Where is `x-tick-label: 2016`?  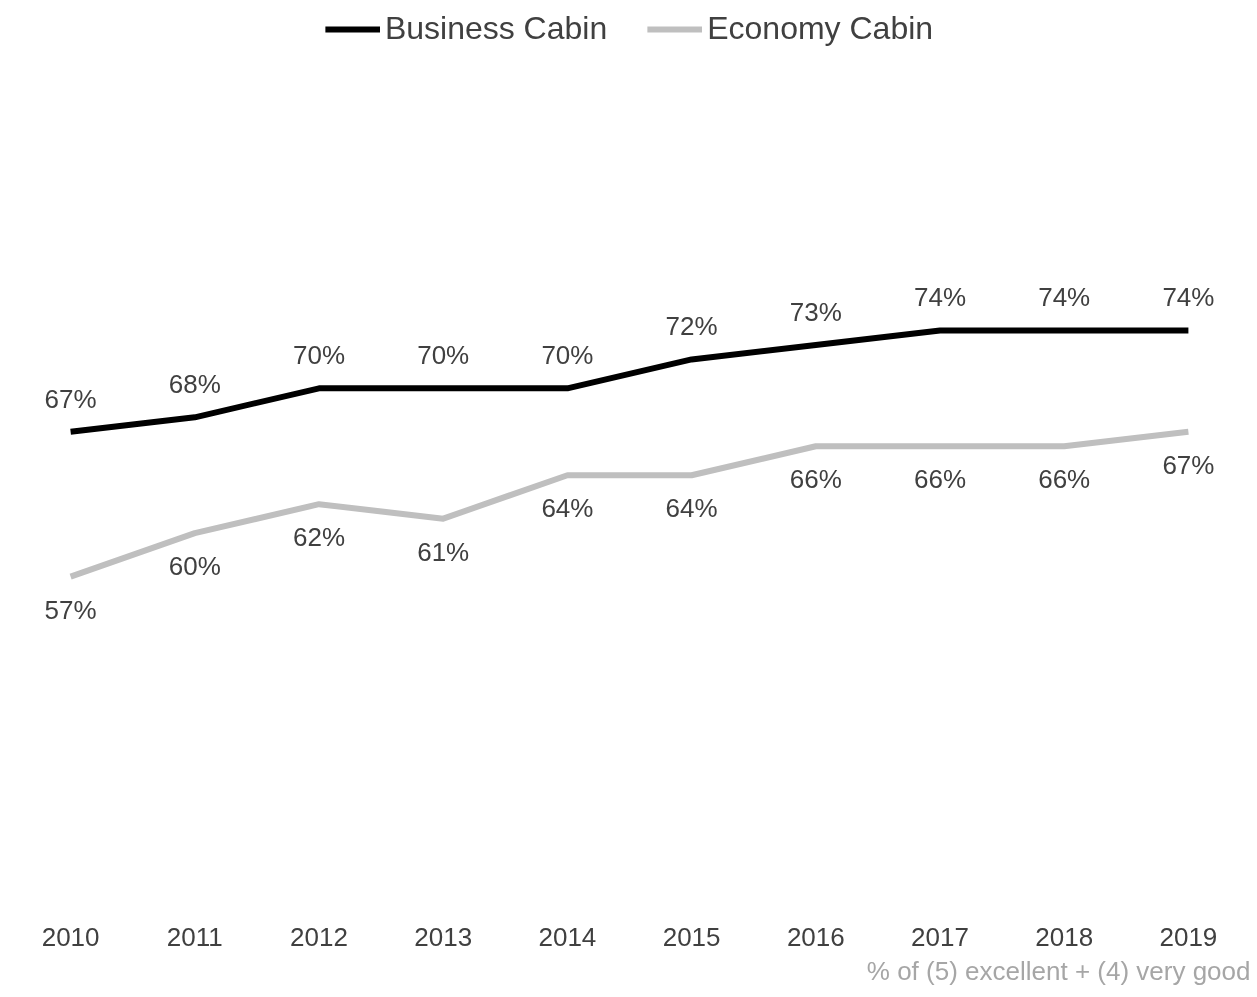
x-tick-label: 2016 is located at coordinates (815, 936).